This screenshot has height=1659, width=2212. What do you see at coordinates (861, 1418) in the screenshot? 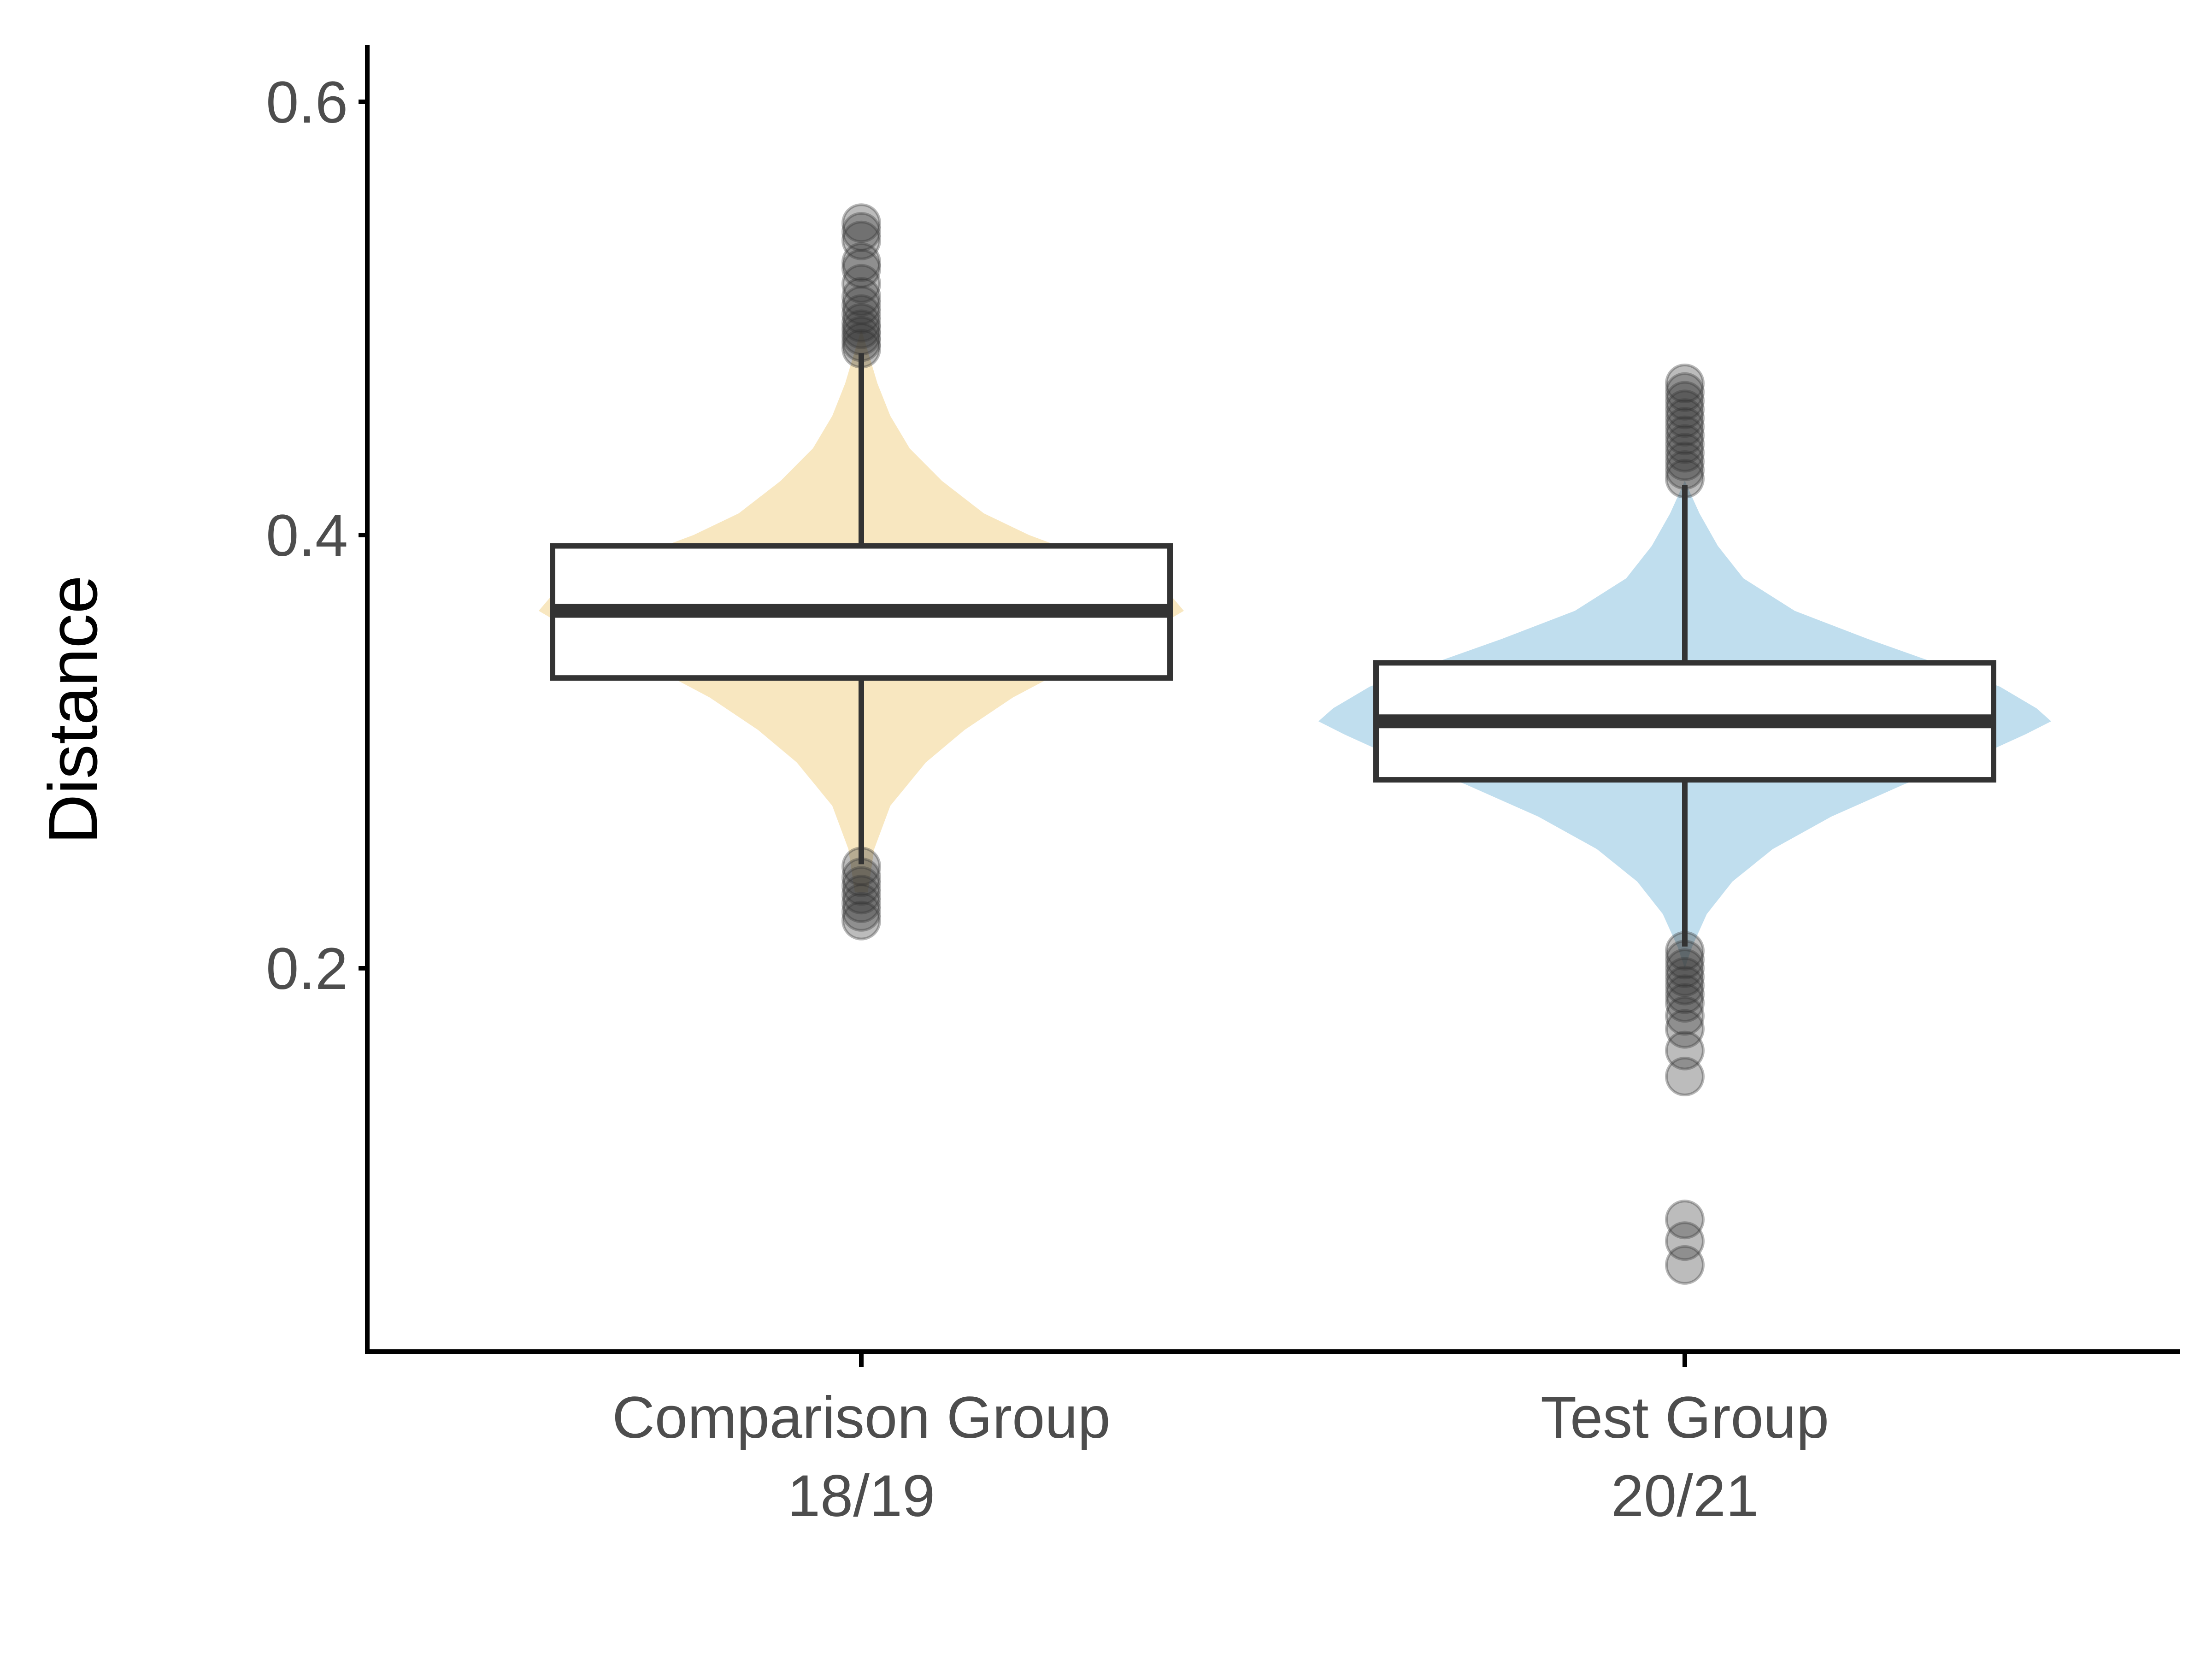
I see `x-tick-label: Comparison Group` at bounding box center [861, 1418].